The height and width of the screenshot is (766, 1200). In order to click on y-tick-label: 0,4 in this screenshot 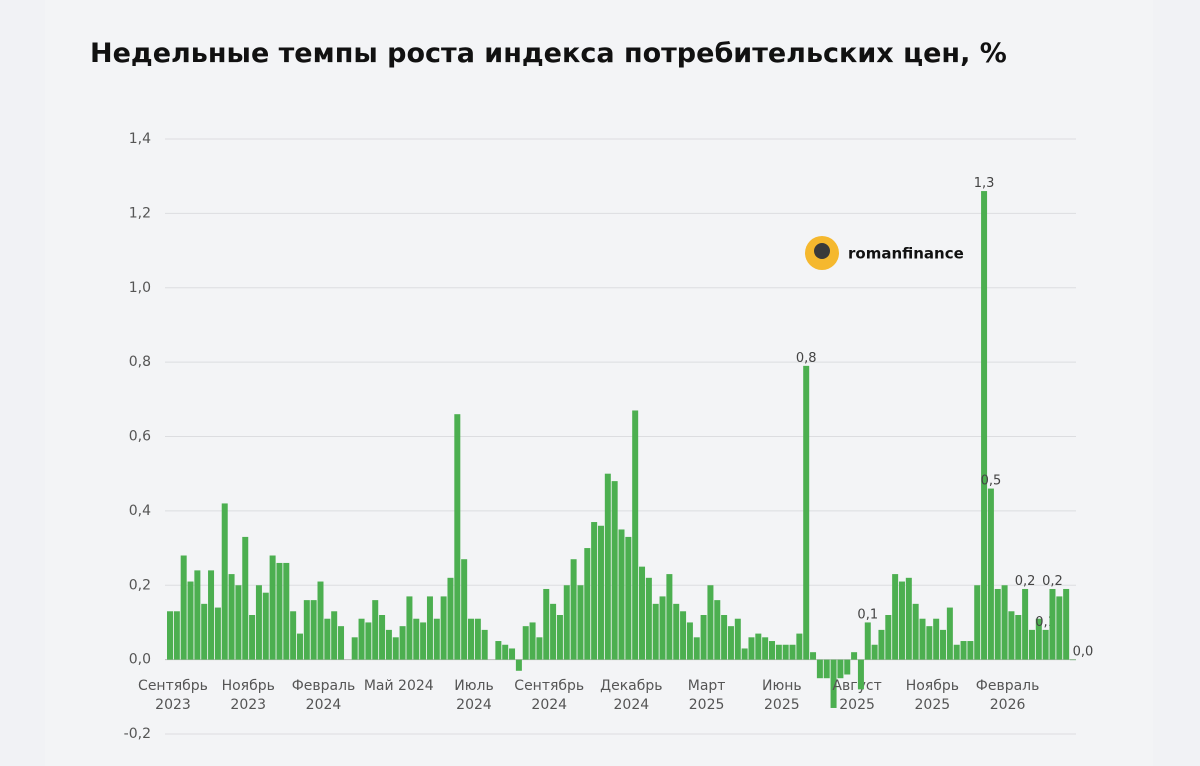, I will do `click(140, 511)`.